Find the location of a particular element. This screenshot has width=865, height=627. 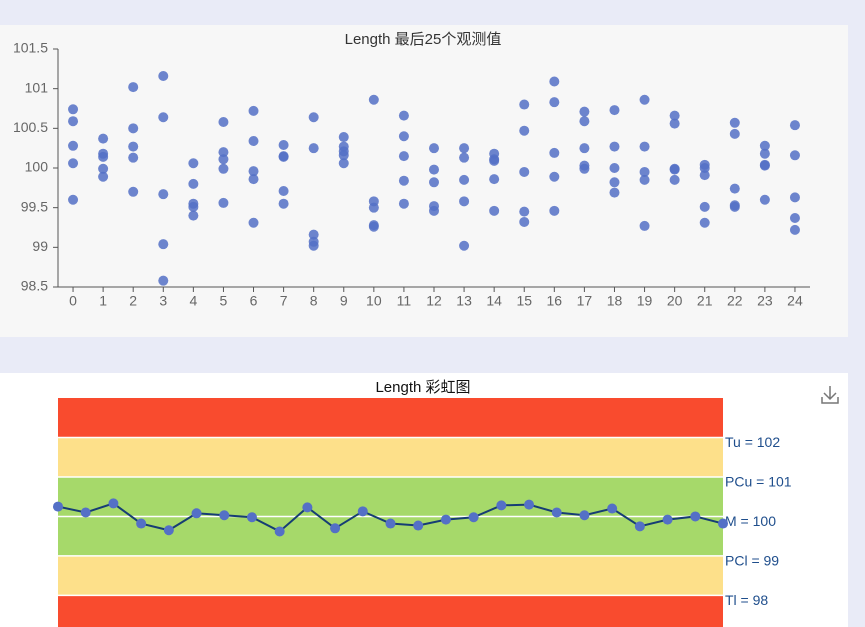

x-tick-label: 11 is located at coordinates (404, 301).